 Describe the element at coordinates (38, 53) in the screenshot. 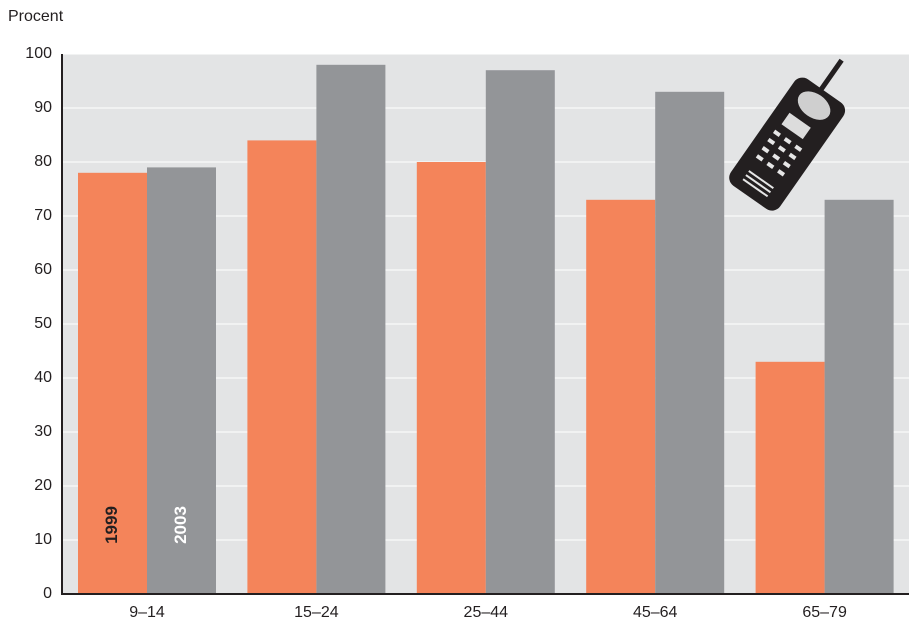

I see `y-tick-label: 100` at that location.